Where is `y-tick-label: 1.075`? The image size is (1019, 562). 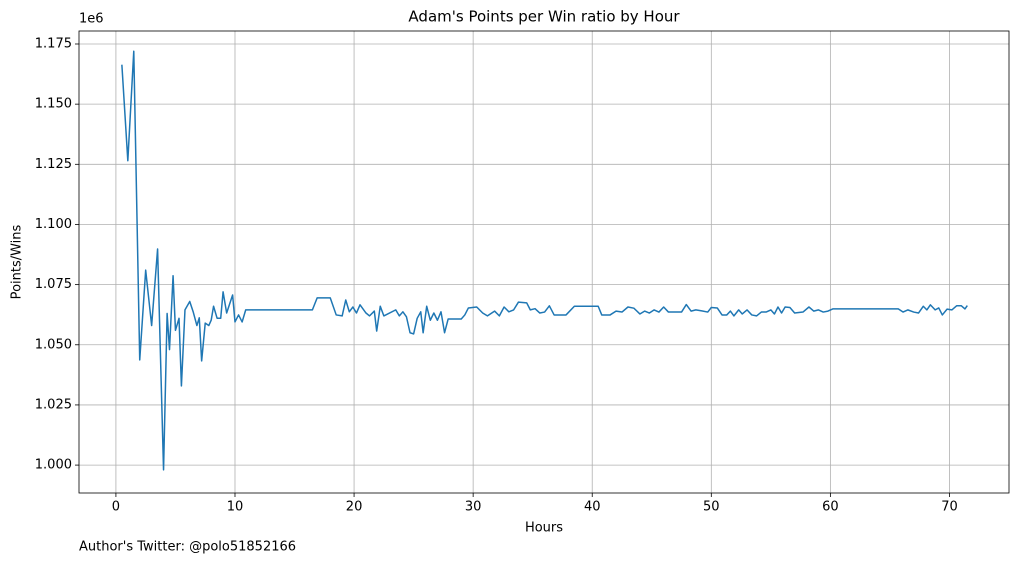 y-tick-label: 1.075 is located at coordinates (53, 284).